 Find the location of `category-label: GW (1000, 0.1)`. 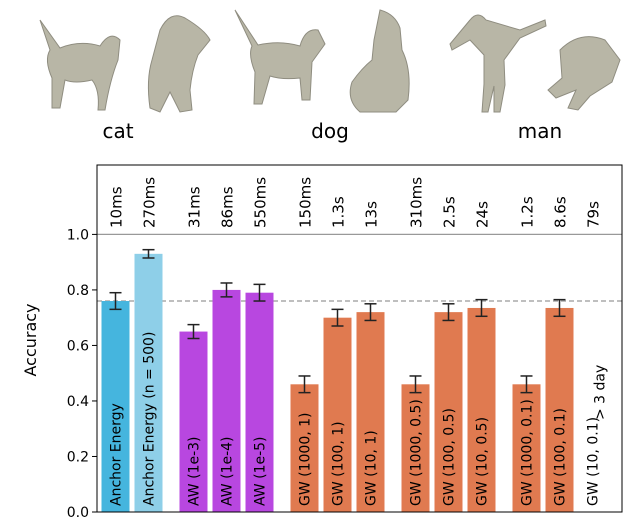

category-label: GW (1000, 0.1) is located at coordinates (528, 452).